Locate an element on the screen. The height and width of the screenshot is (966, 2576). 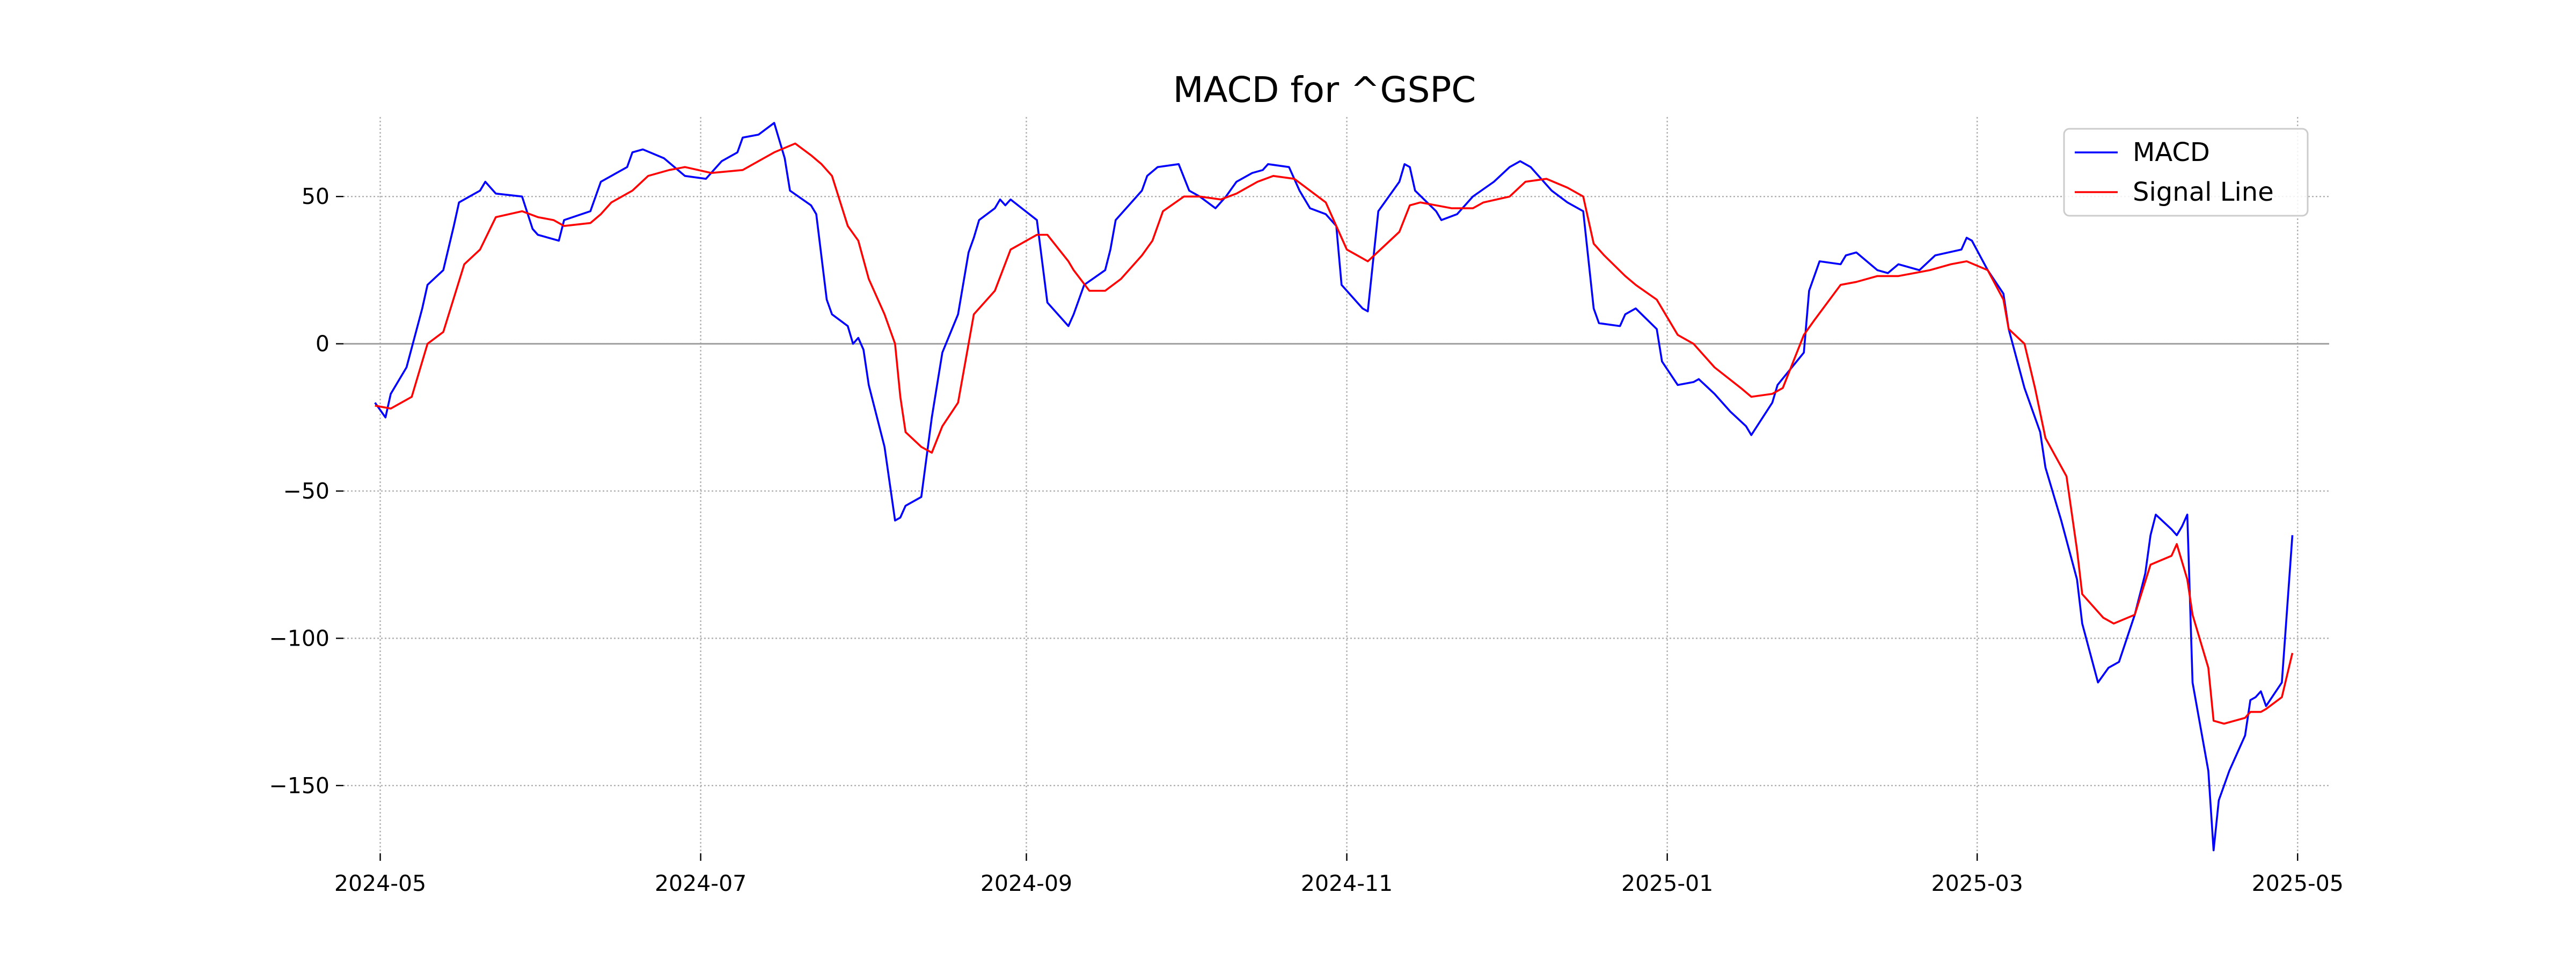
chart-title: MACD for ^GSPC is located at coordinates (1324, 90).